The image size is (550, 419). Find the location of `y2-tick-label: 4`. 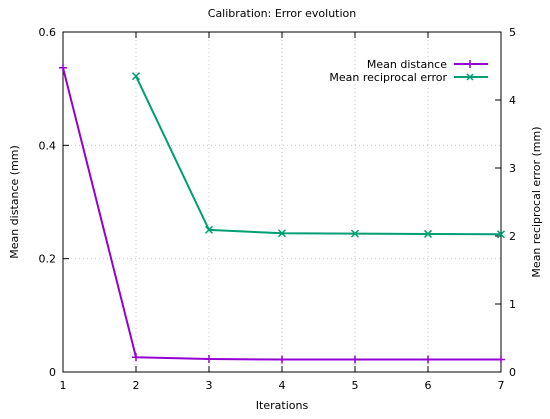

y2-tick-label: 4 is located at coordinates (512, 100).